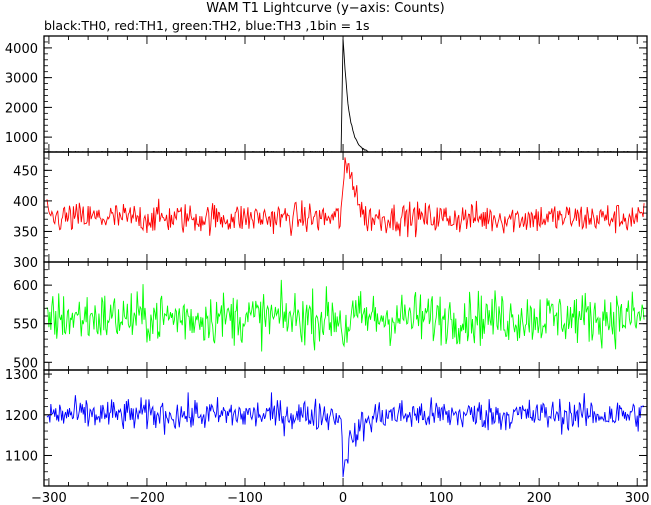 The height and width of the screenshot is (505, 651). I want to click on y-tick-label: 4000, so click(21, 49).